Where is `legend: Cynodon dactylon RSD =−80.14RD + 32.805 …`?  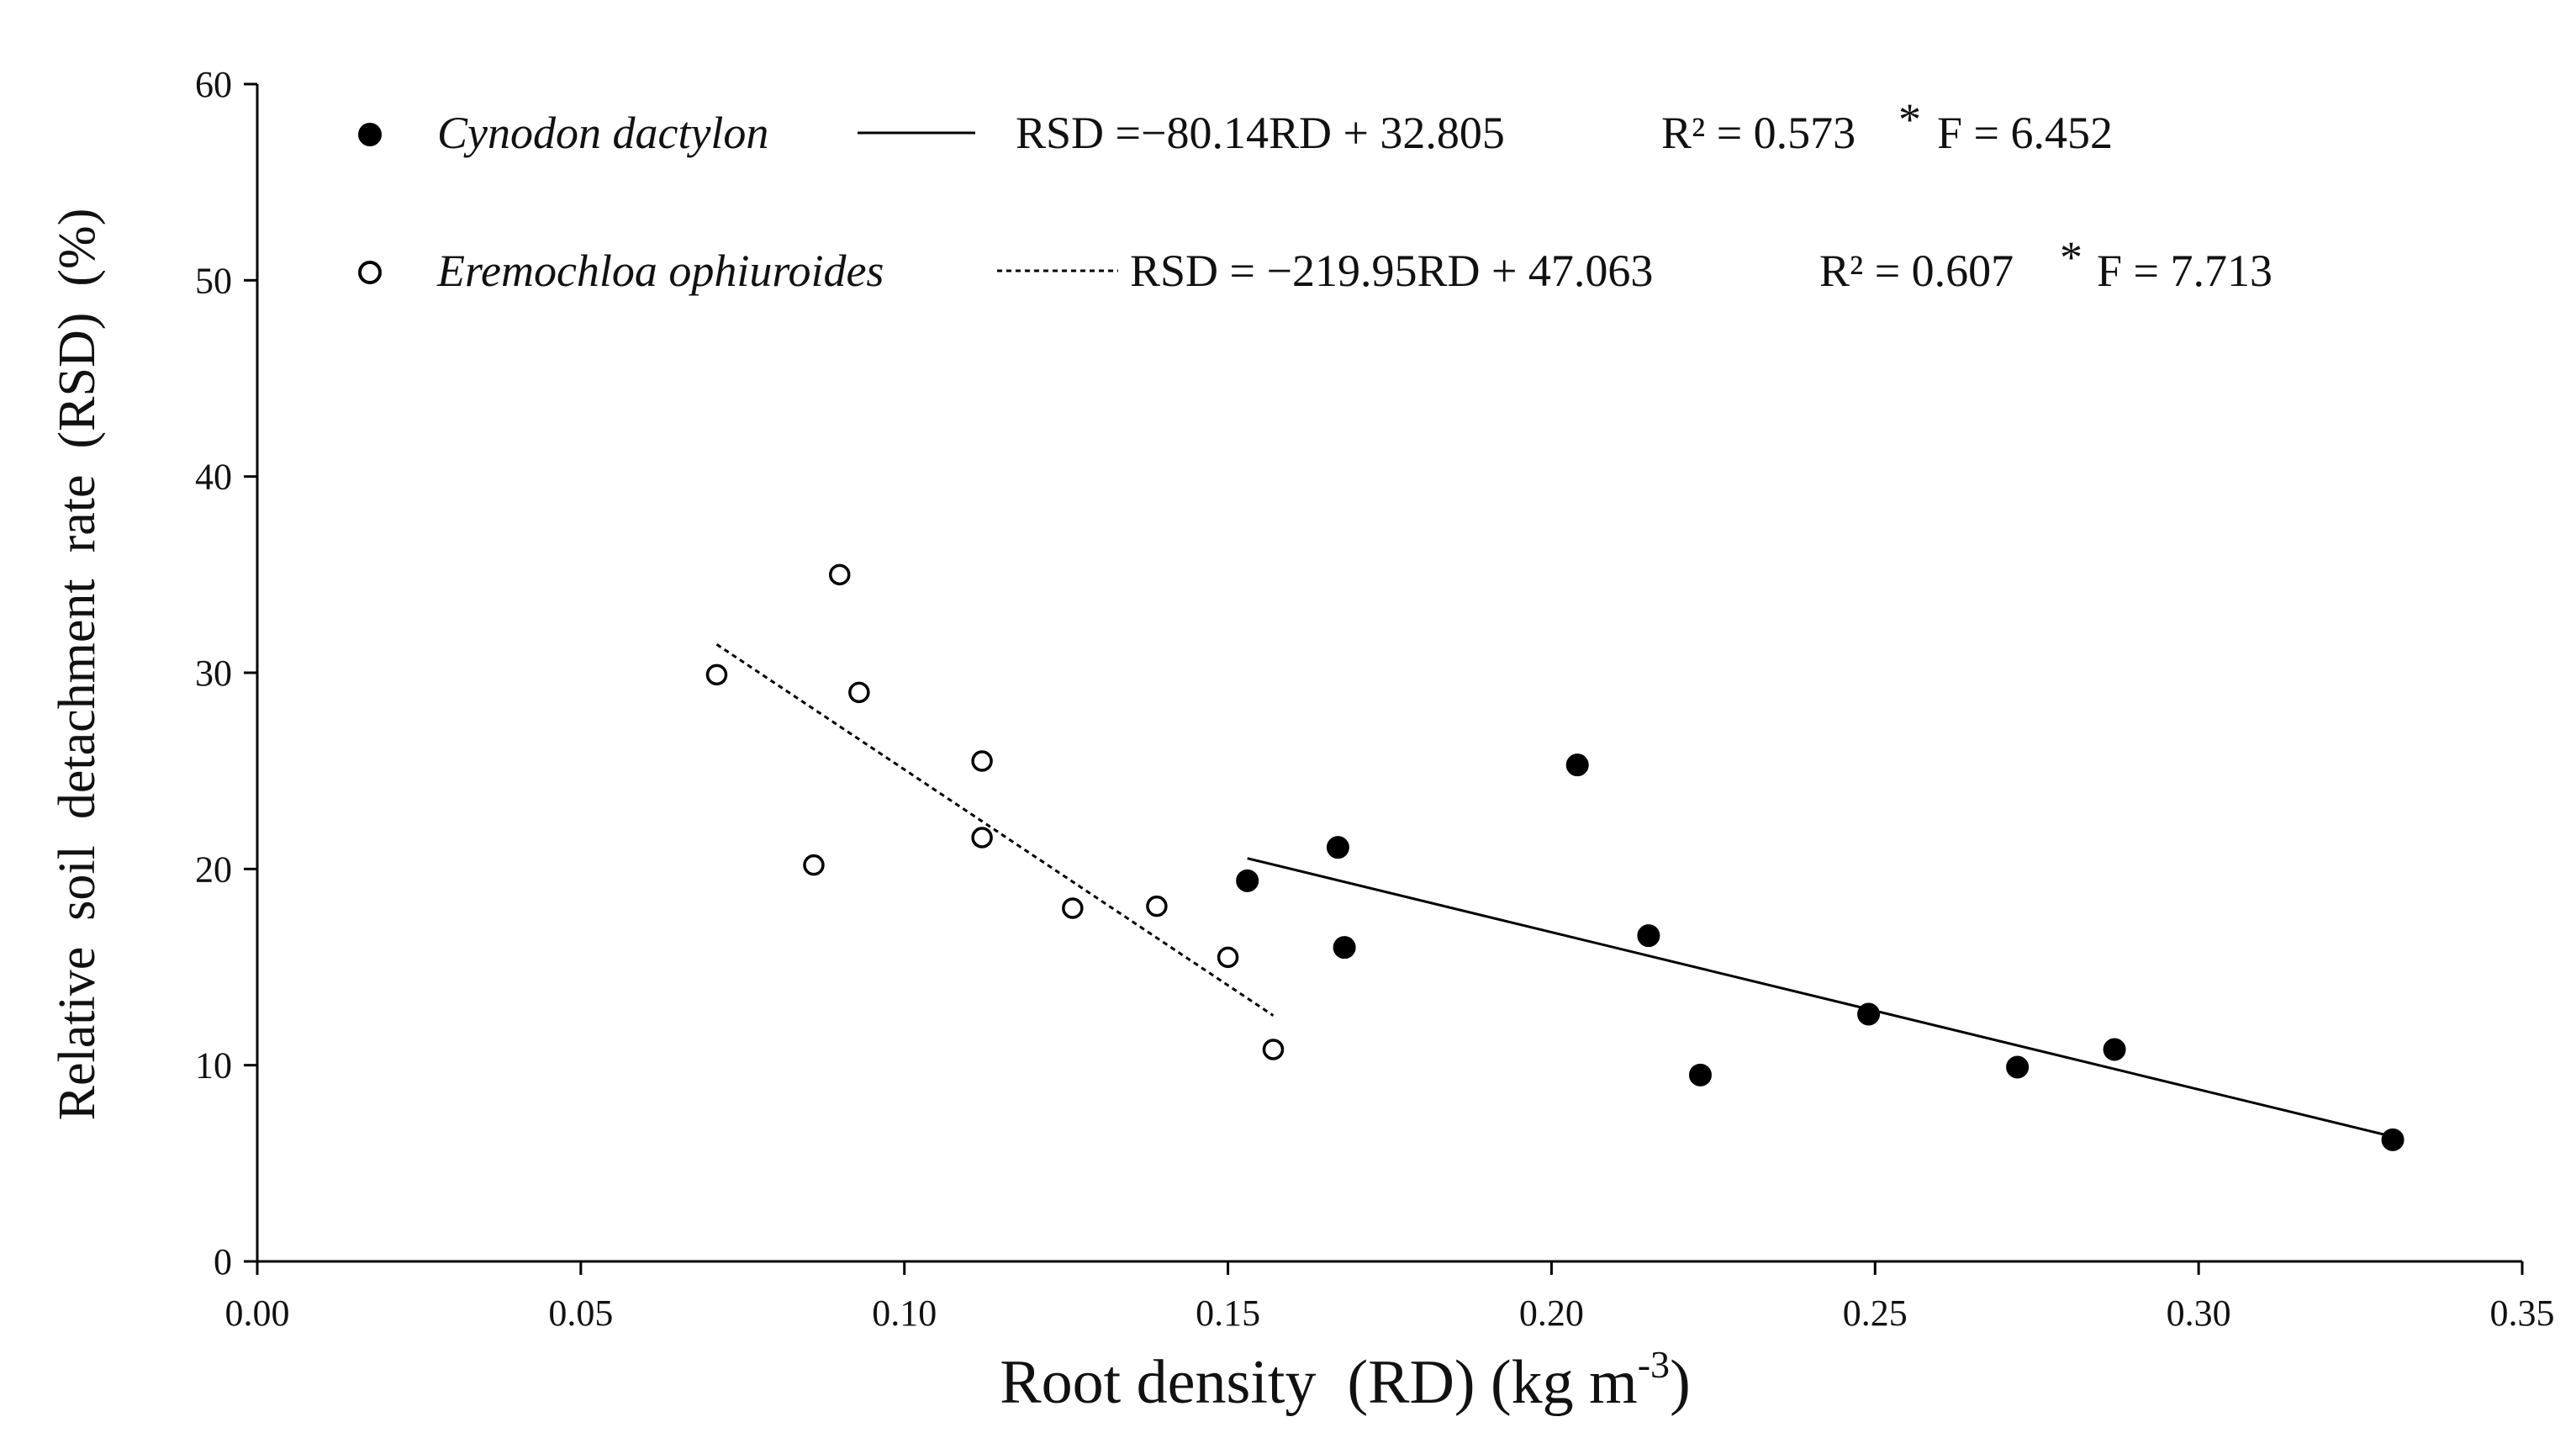
legend: Cynodon dactylon RSD =−80.14RD + 32.805 … is located at coordinates (1315, 195).